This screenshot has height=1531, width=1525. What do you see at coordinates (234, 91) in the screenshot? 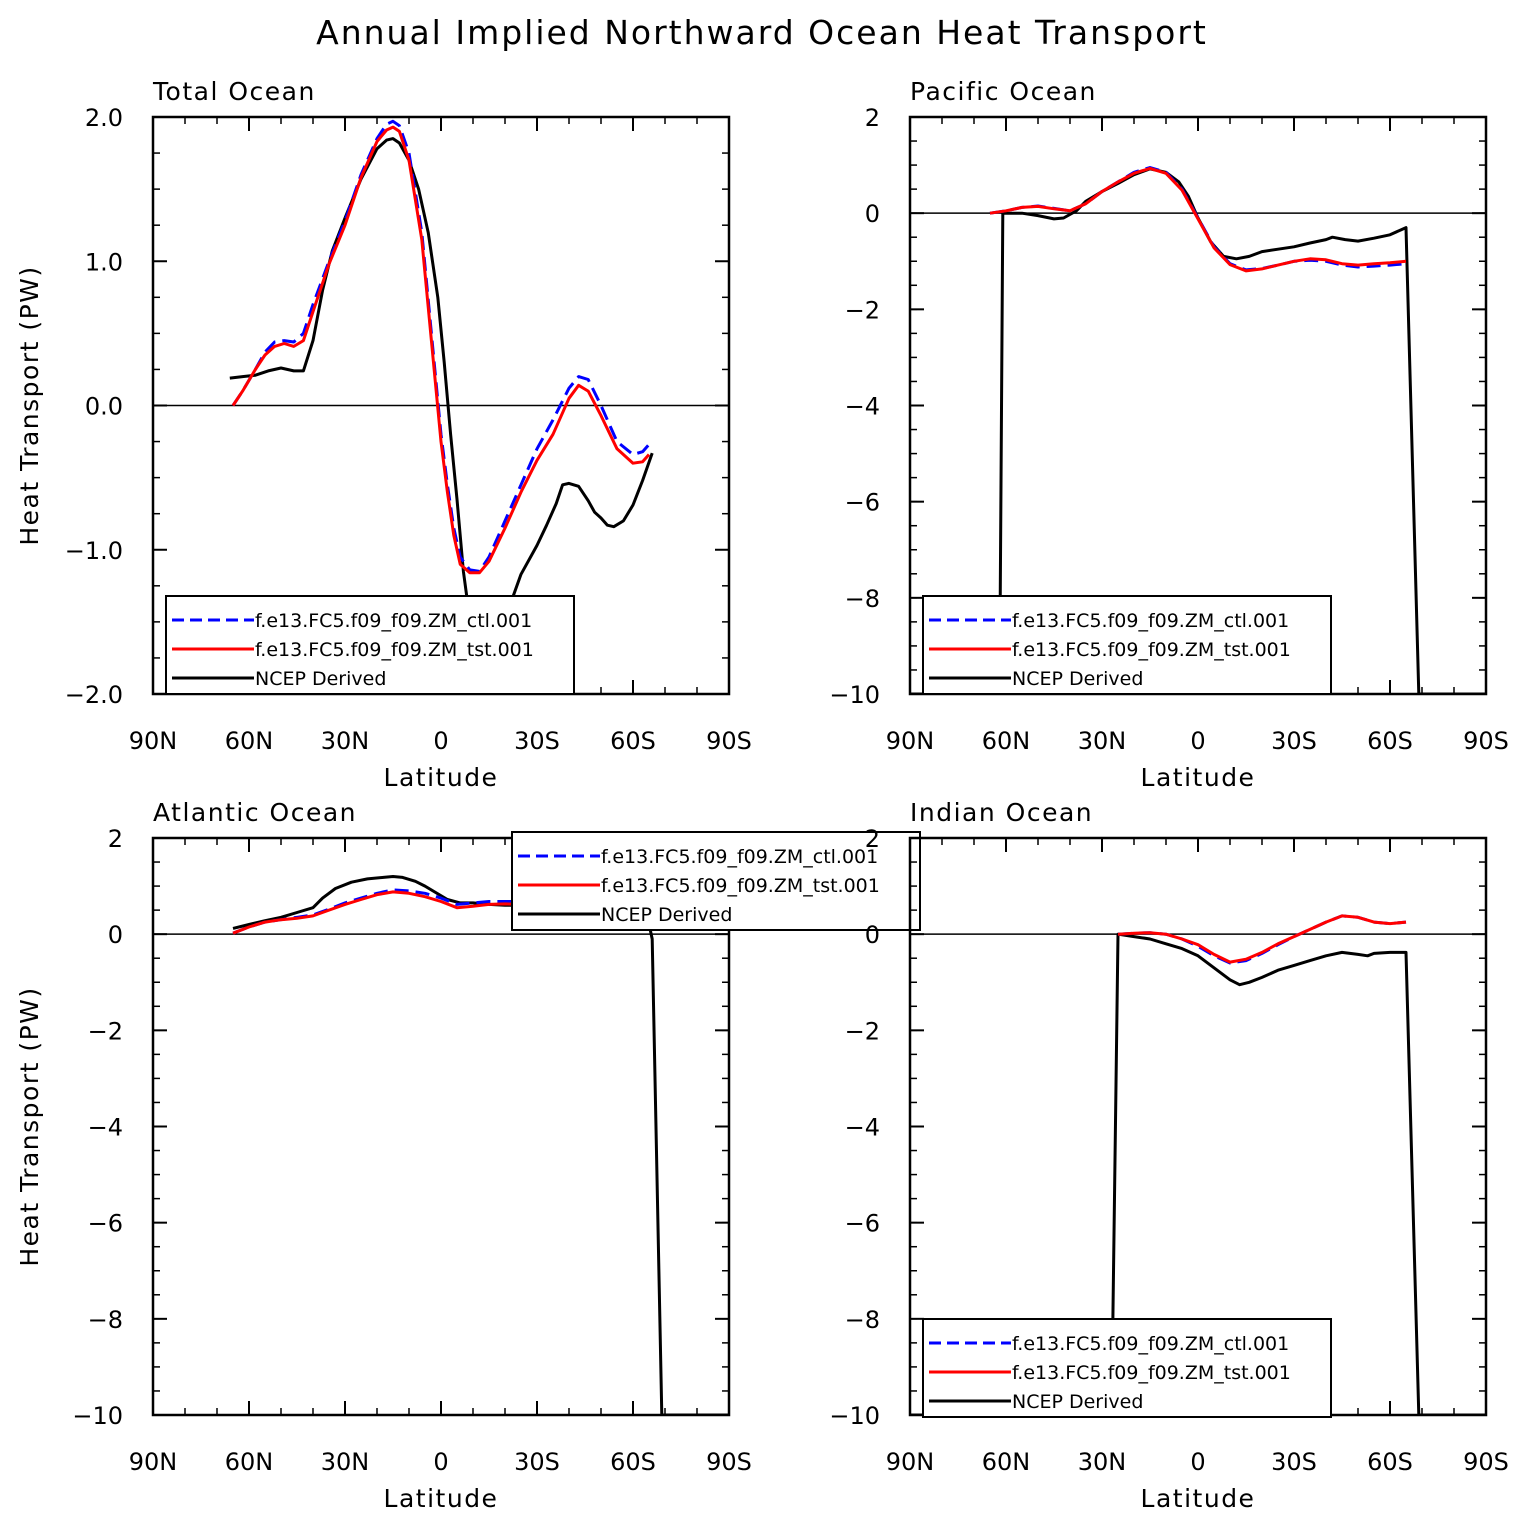
I see `panel-title: Total Ocean` at bounding box center [234, 91].